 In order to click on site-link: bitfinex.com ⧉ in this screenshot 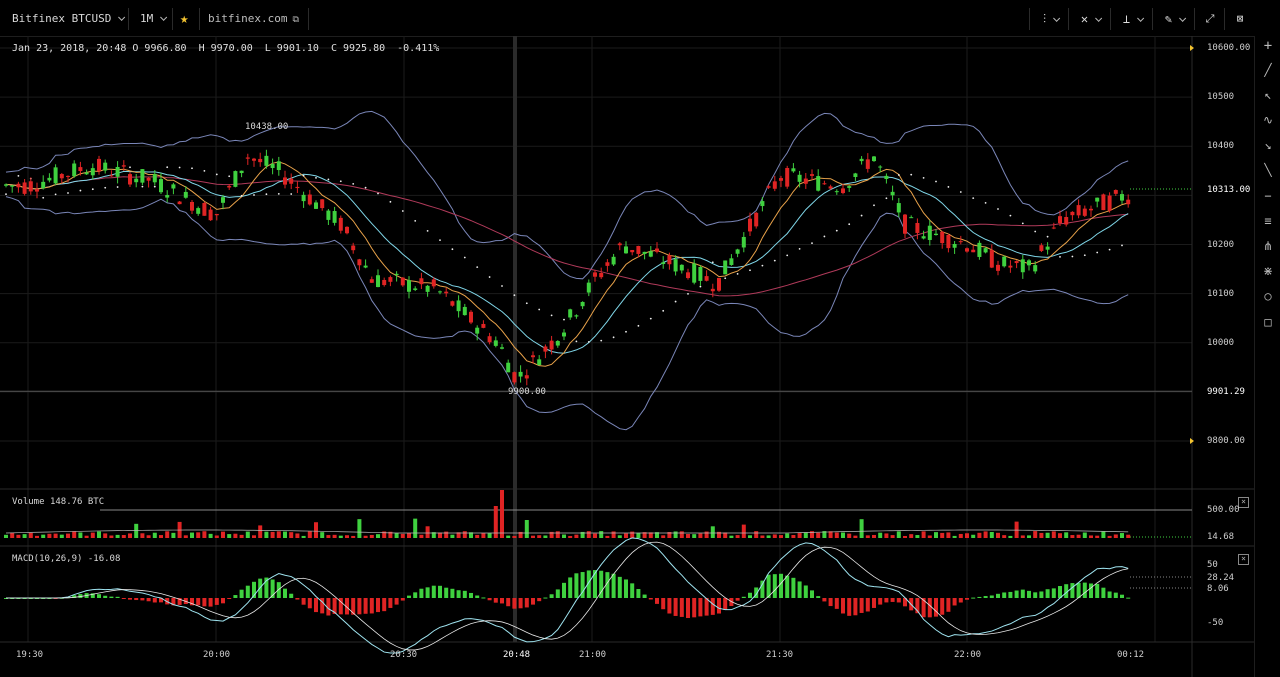, I will do `click(253, 19)`.